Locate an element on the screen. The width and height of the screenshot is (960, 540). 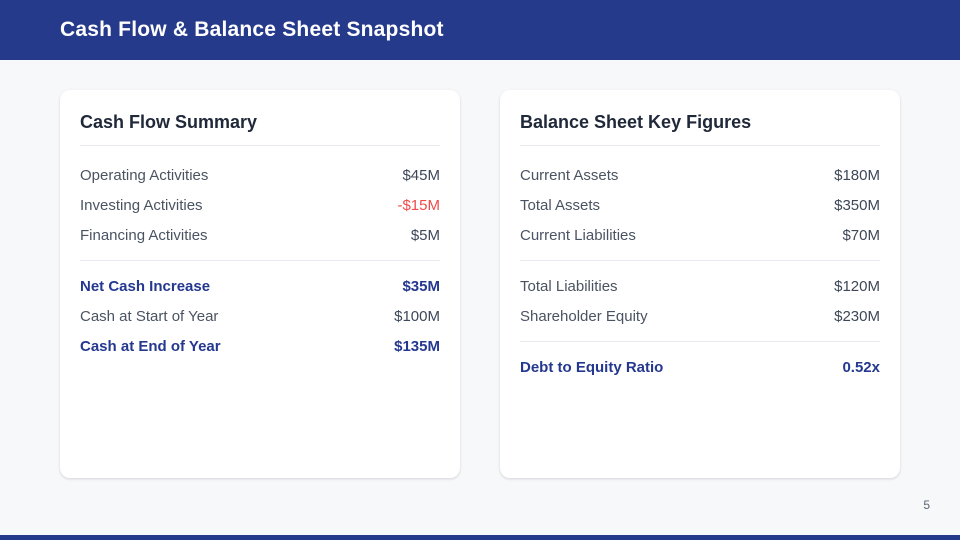
row-label: Shareholder Equity is located at coordinates (584, 316).